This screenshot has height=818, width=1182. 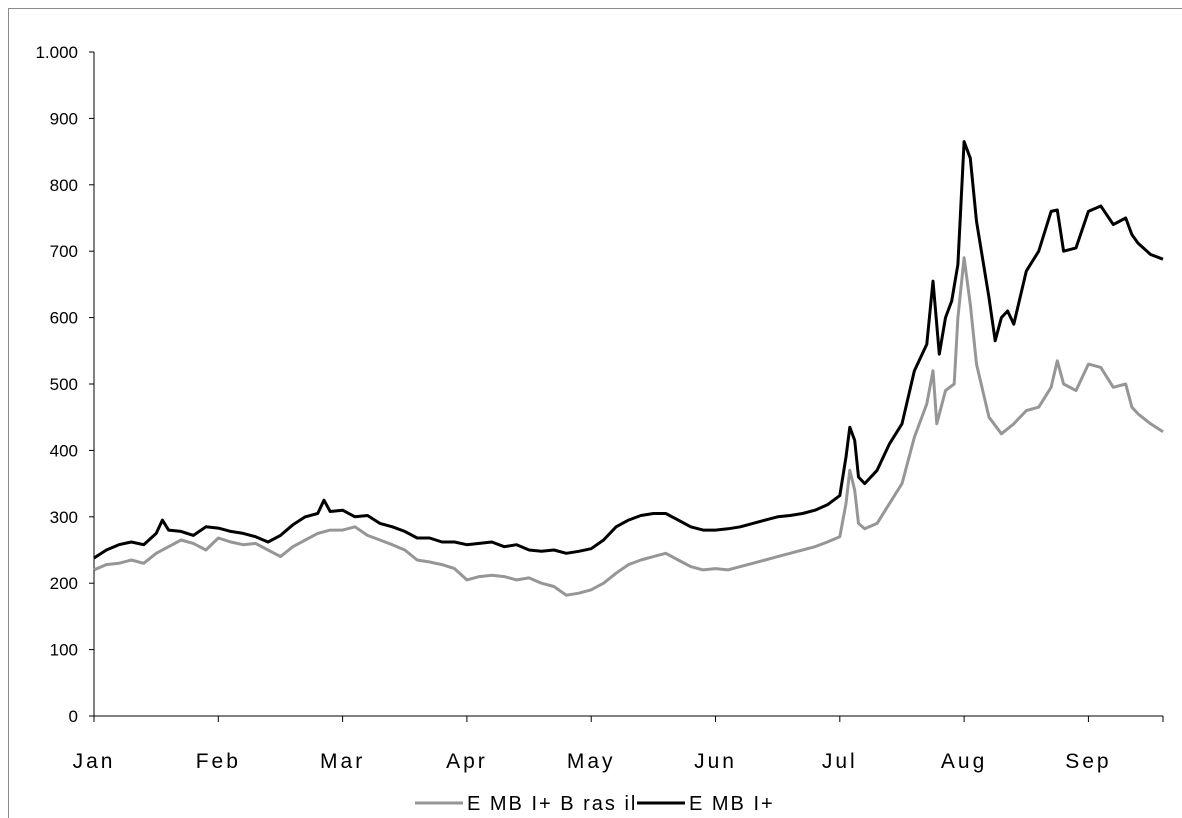 What do you see at coordinates (64, 583) in the screenshot?
I see `y-tick-label: 200` at bounding box center [64, 583].